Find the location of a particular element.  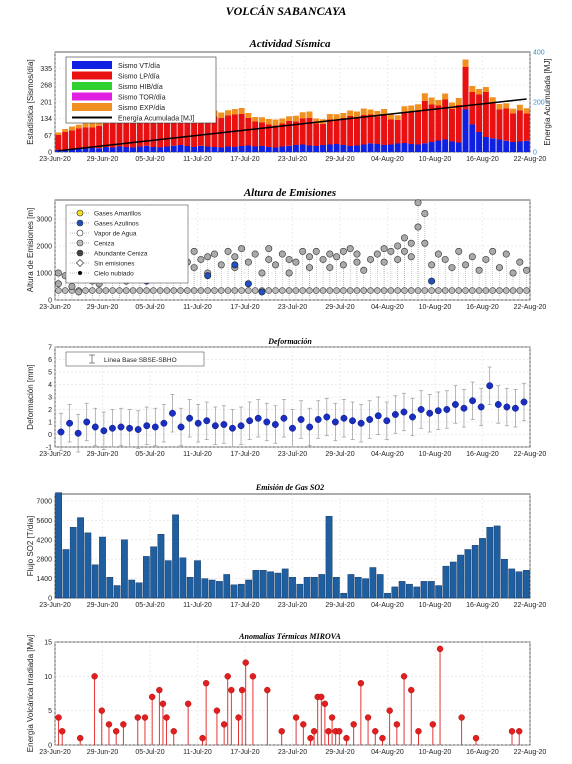

y-tick-label: 0 is located at coordinates (50, 435).